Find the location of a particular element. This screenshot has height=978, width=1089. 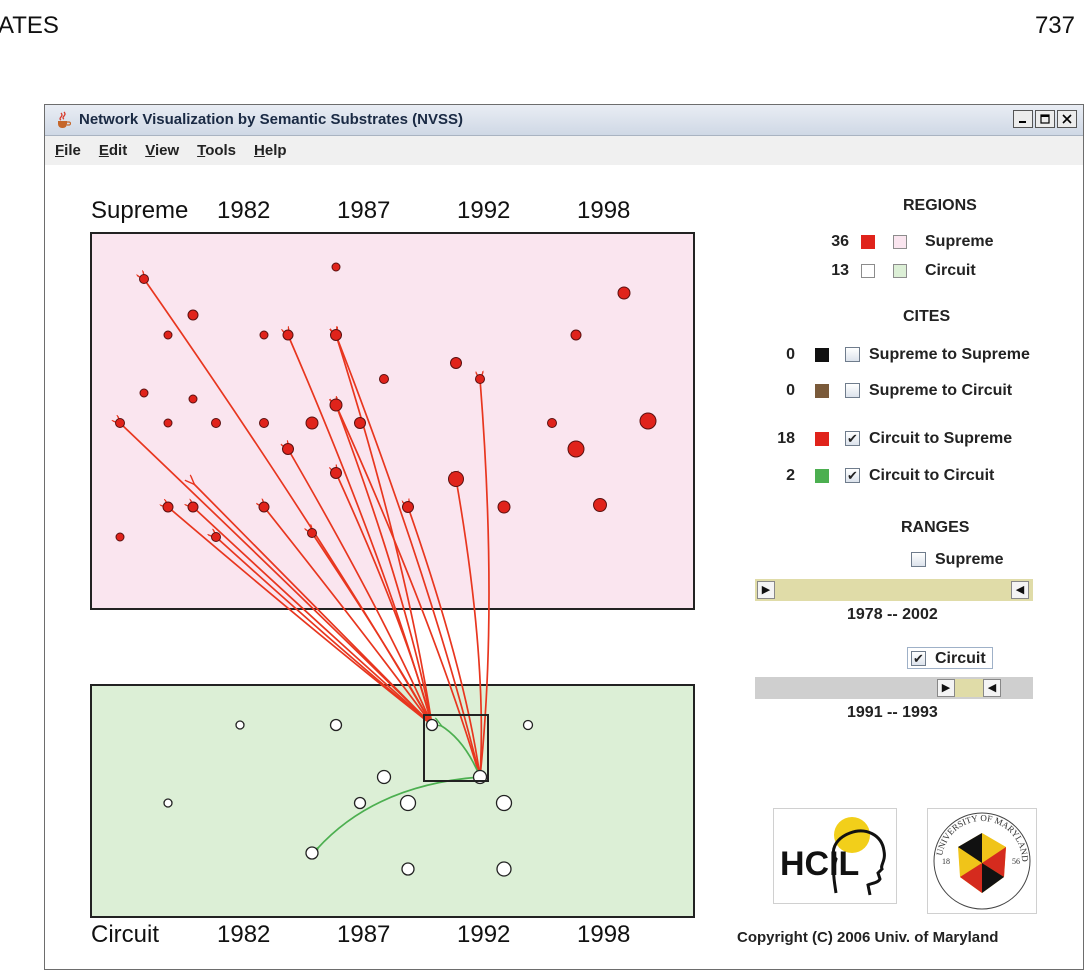

minimize-button is located at coordinates (1023, 119).